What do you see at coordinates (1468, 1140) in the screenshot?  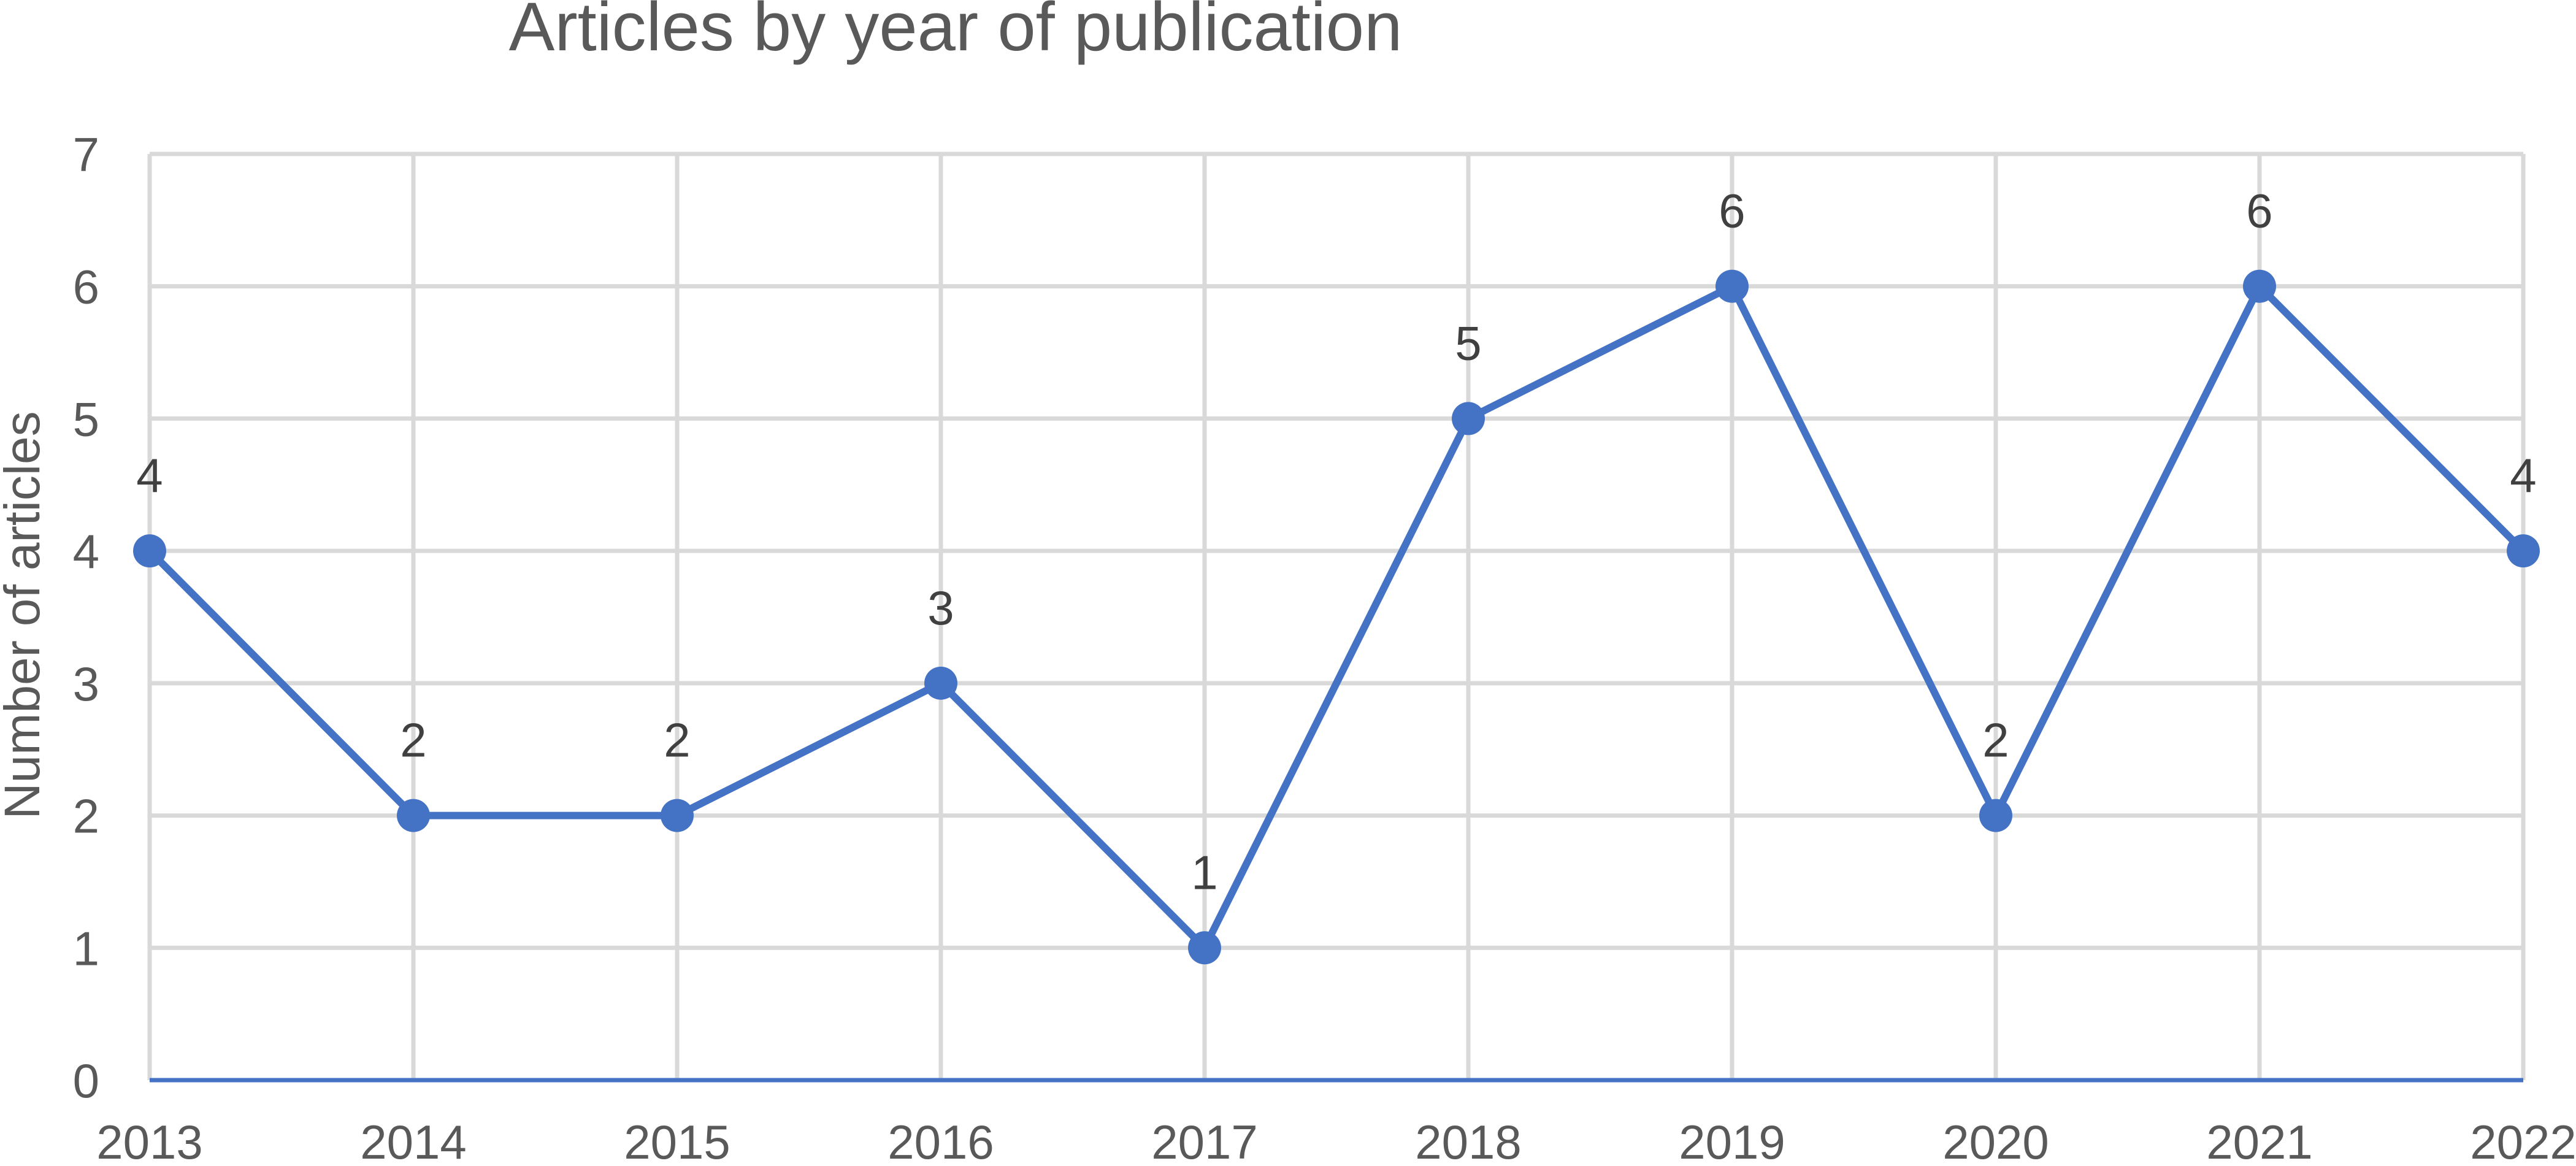 I see `x-tick-label: 2018` at bounding box center [1468, 1140].